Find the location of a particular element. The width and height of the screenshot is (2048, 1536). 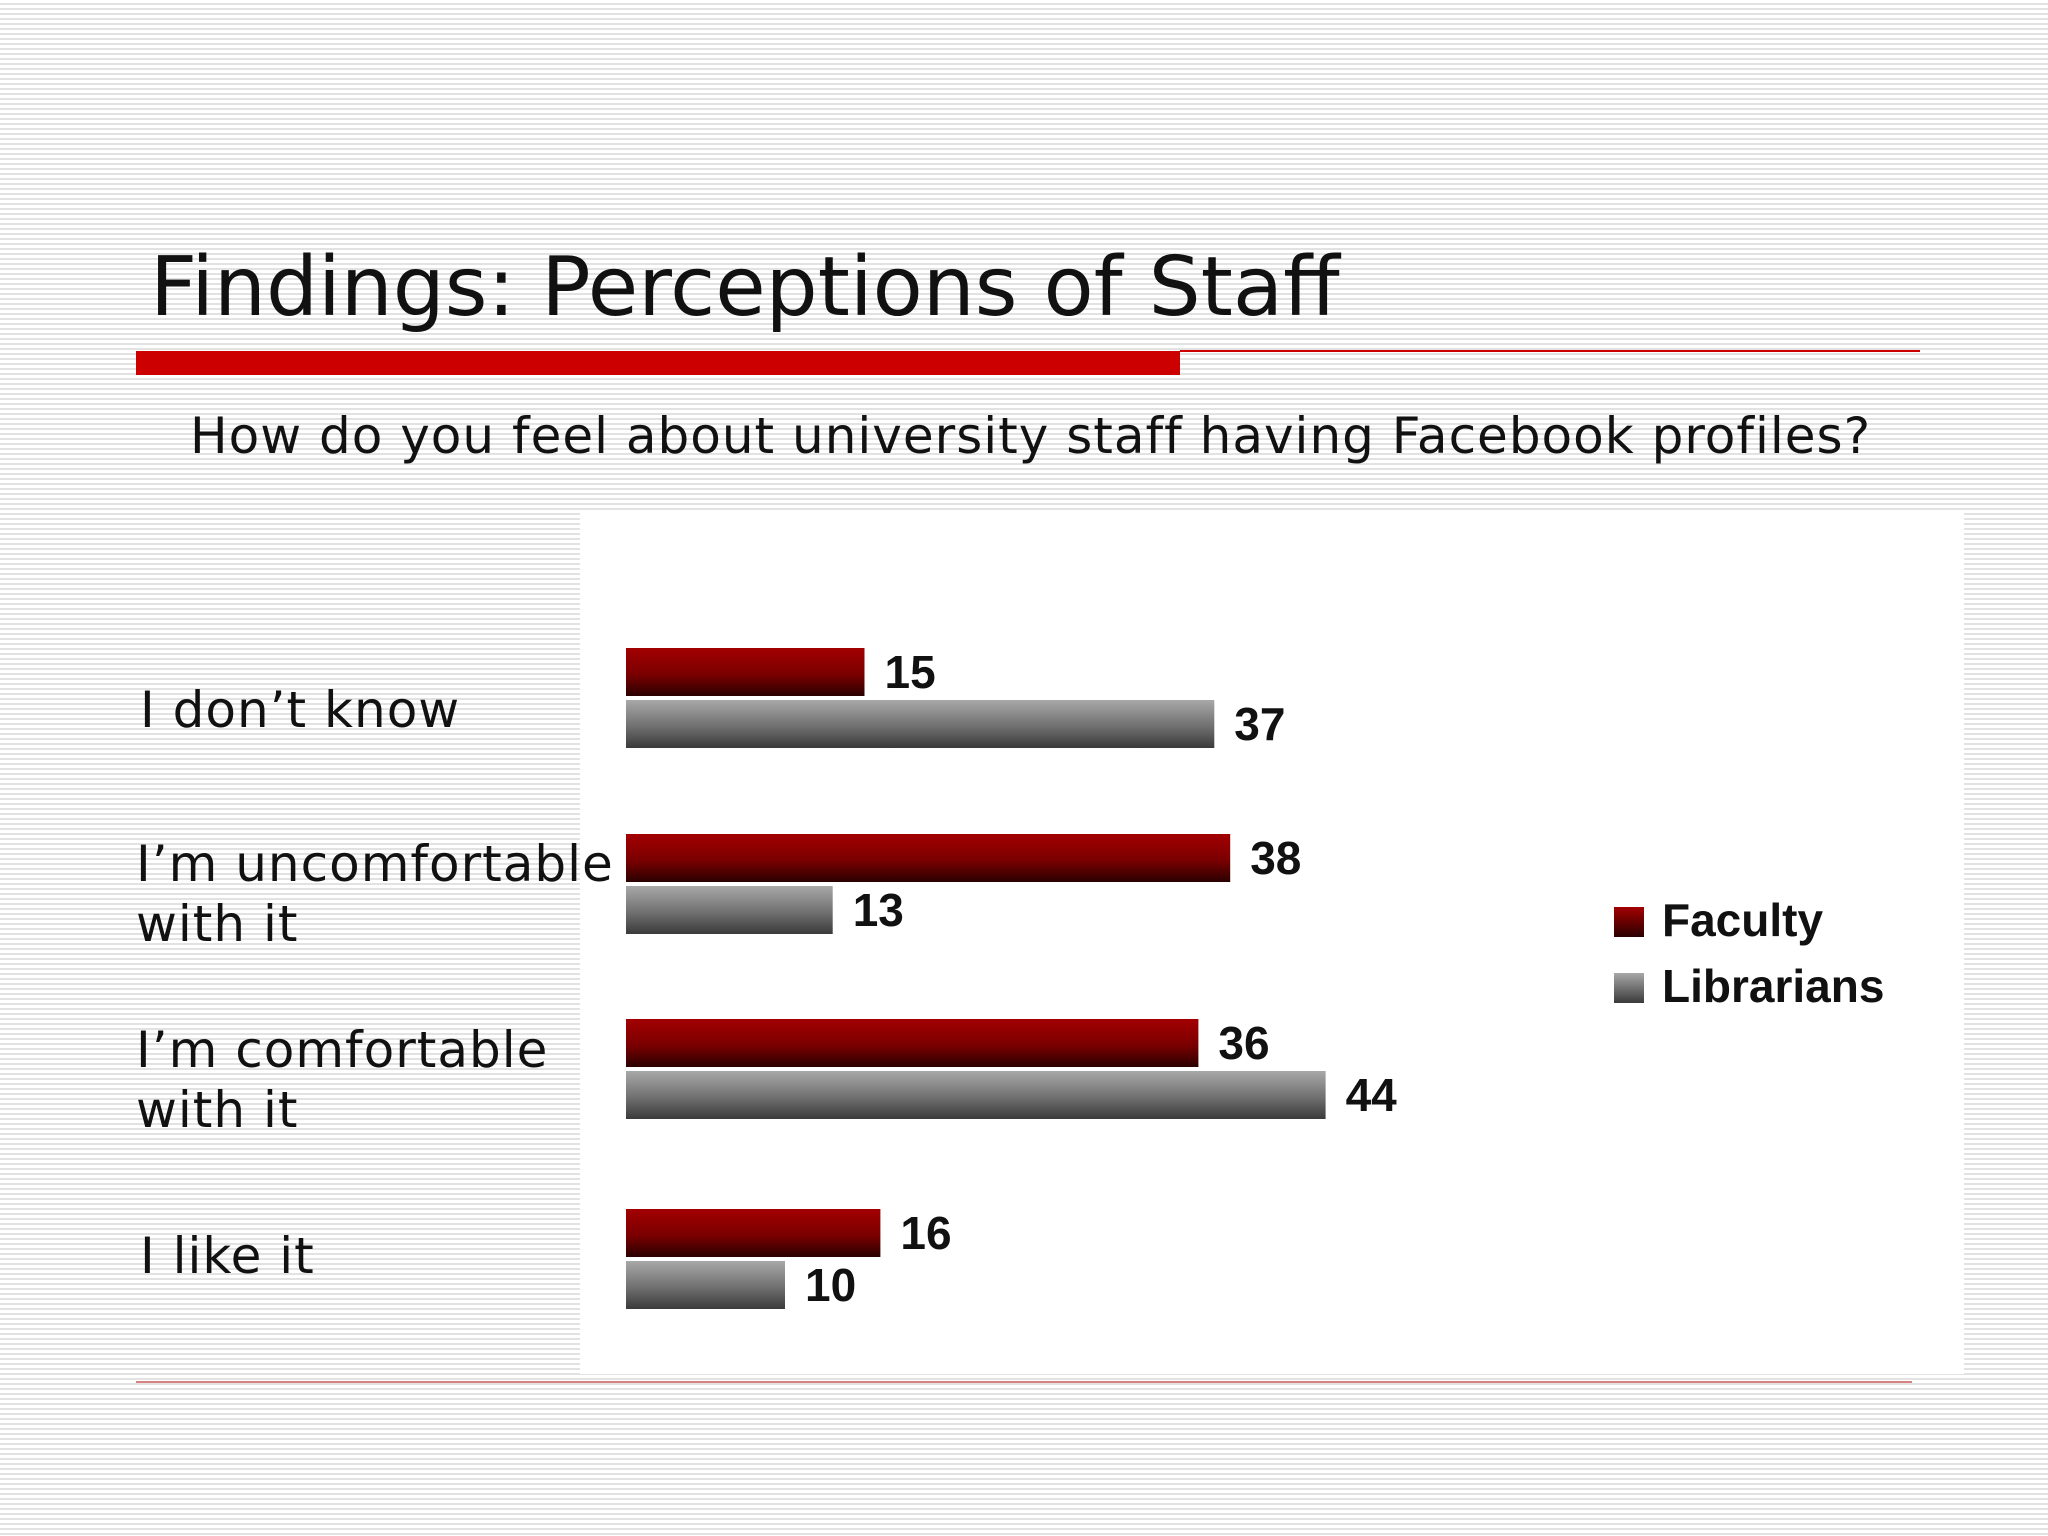

data-label-librarians-0: 37 is located at coordinates (1259, 724).